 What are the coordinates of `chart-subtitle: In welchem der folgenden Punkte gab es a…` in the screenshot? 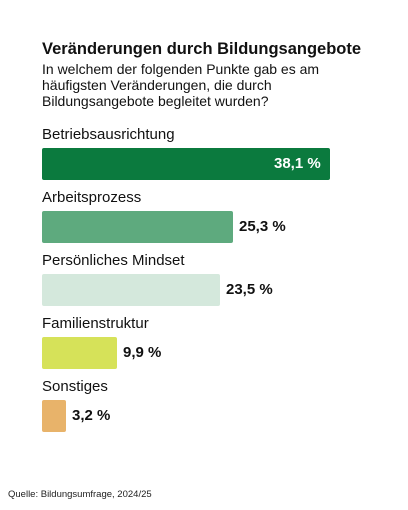 It's located at (181, 85).